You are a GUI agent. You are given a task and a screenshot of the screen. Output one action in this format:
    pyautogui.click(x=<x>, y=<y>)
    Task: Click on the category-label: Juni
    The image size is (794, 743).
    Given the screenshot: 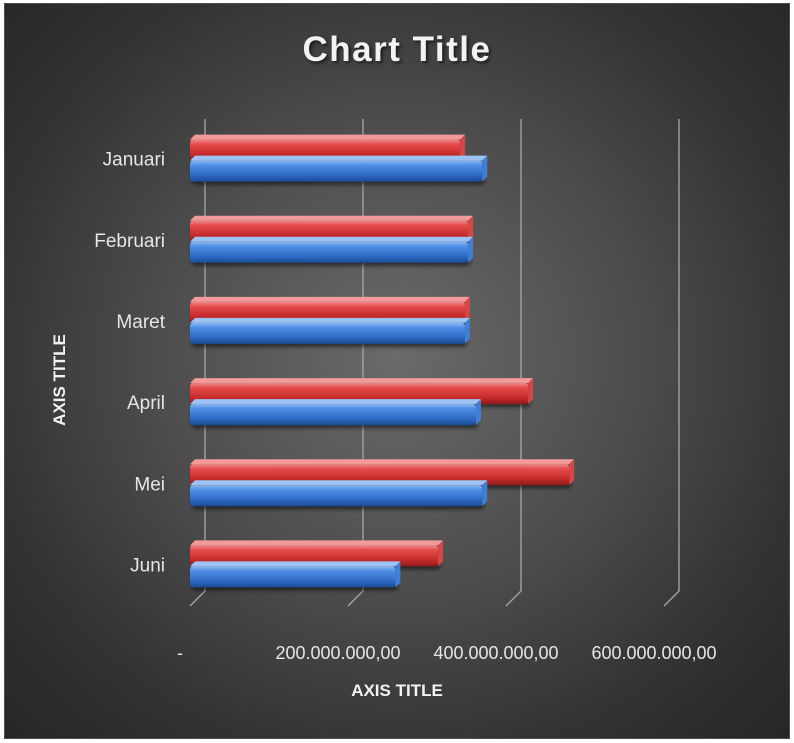 What is the action you would take?
    pyautogui.click(x=147, y=565)
    